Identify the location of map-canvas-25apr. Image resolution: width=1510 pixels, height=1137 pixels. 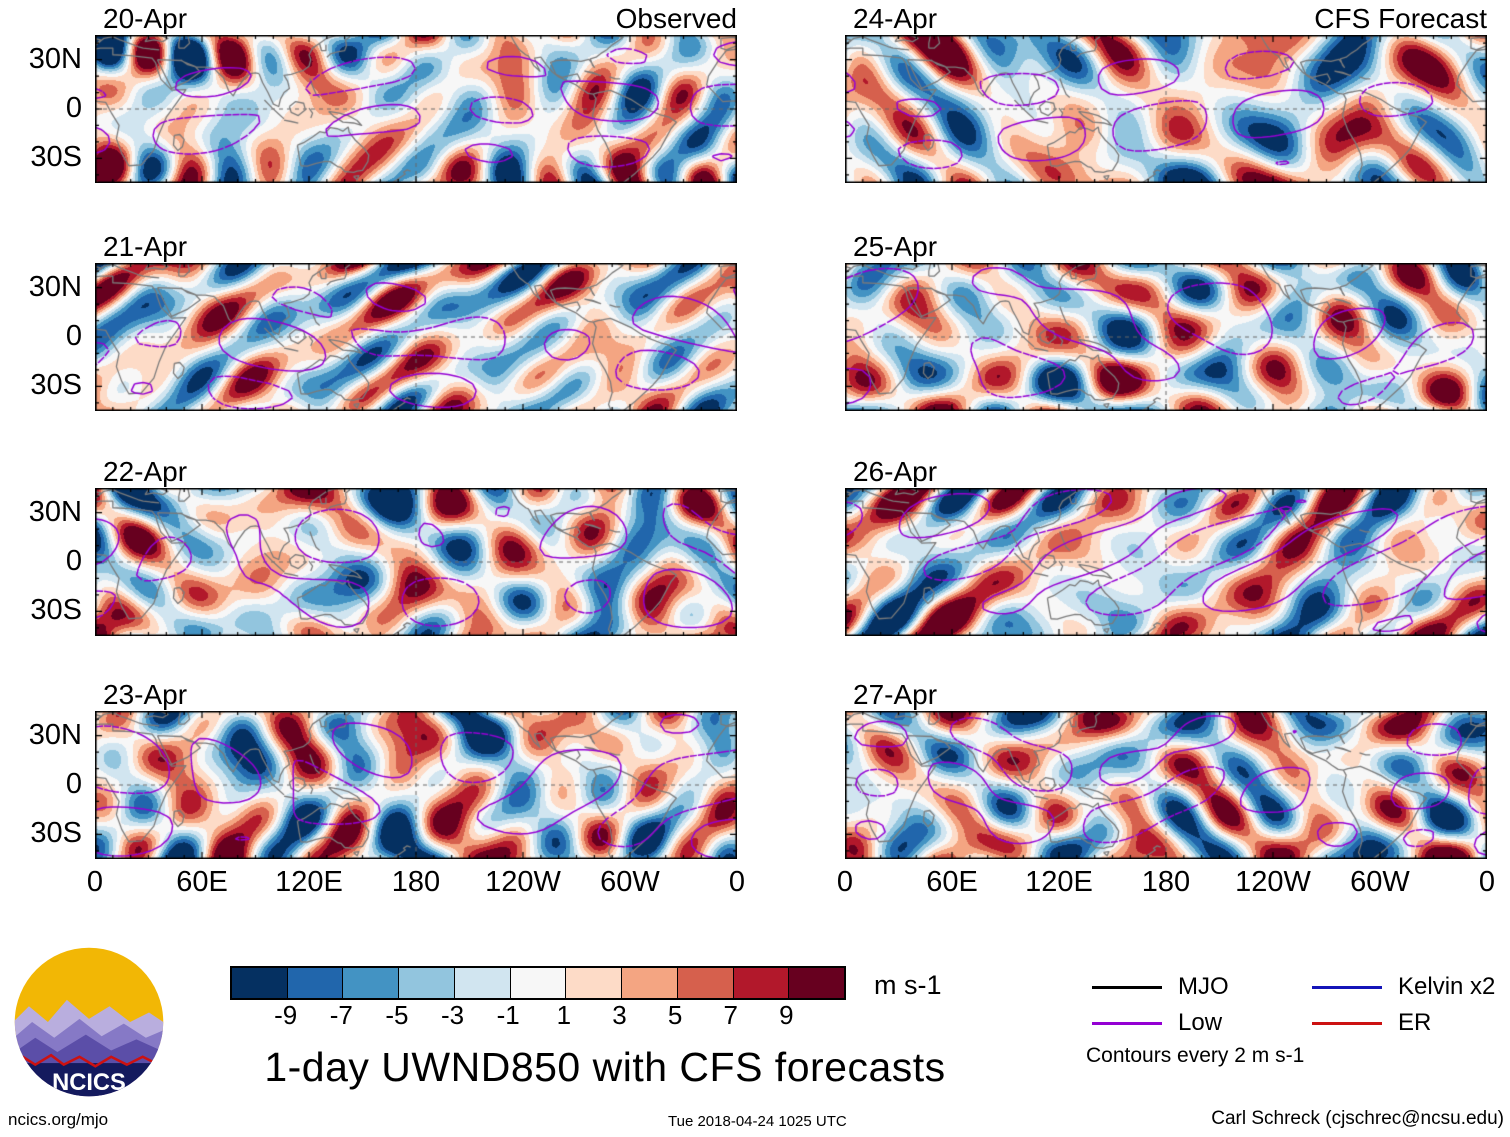
(1166, 337).